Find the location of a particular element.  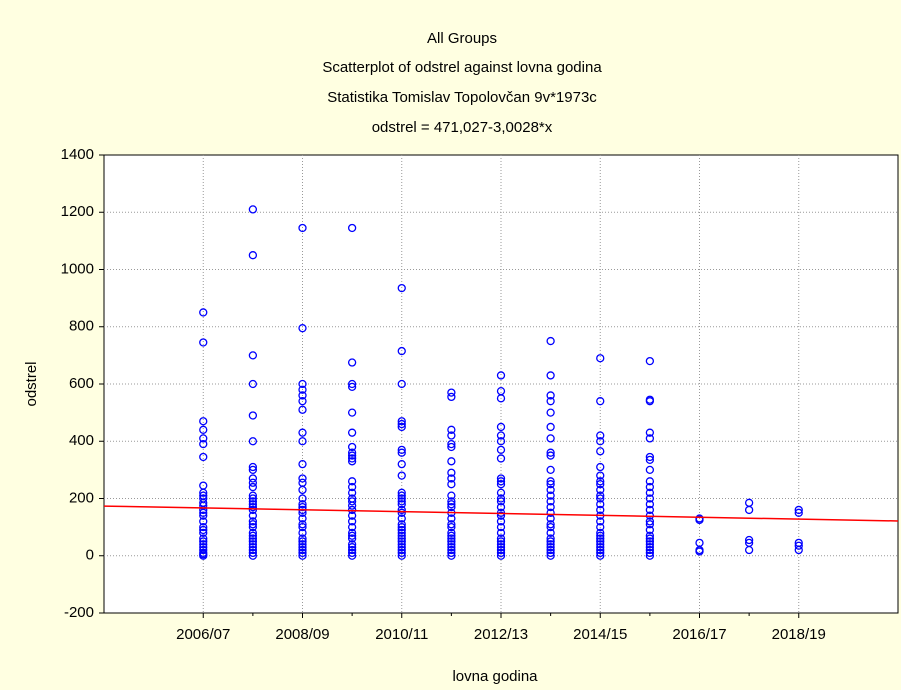

x-tick-label: 2018/19 is located at coordinates (799, 634).